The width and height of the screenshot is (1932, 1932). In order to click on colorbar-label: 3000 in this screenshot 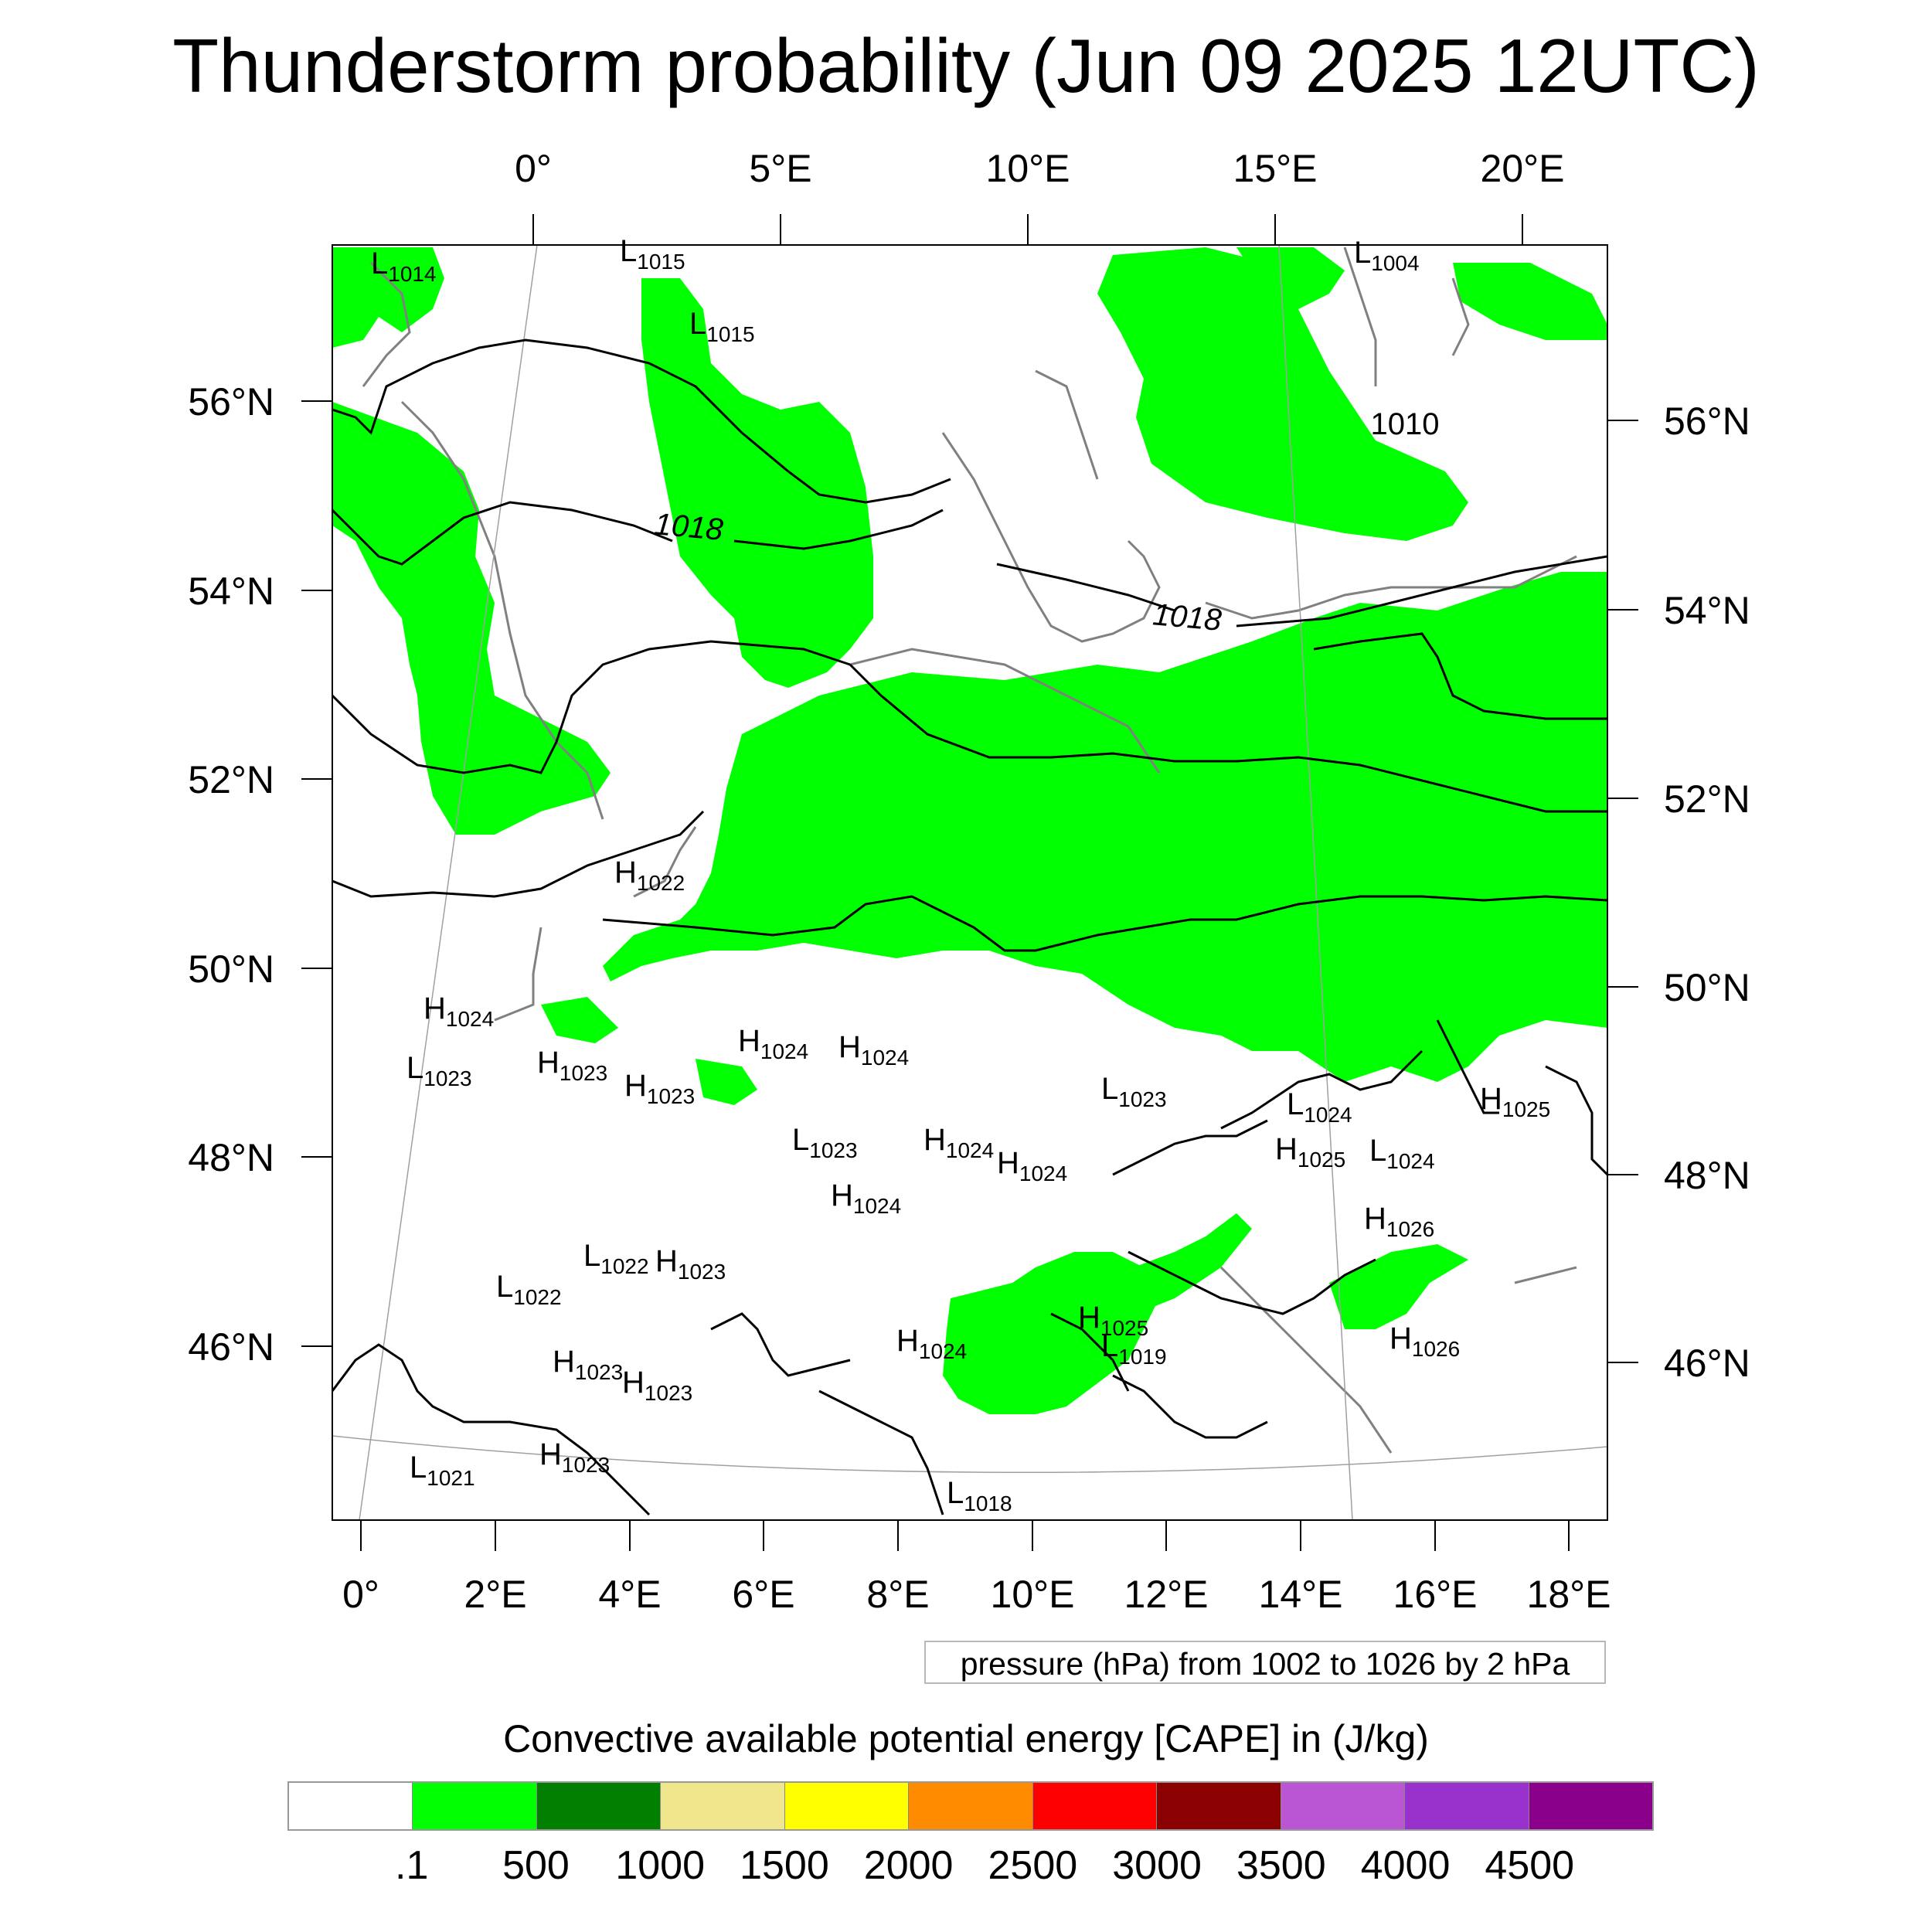, I will do `click(1157, 1866)`.